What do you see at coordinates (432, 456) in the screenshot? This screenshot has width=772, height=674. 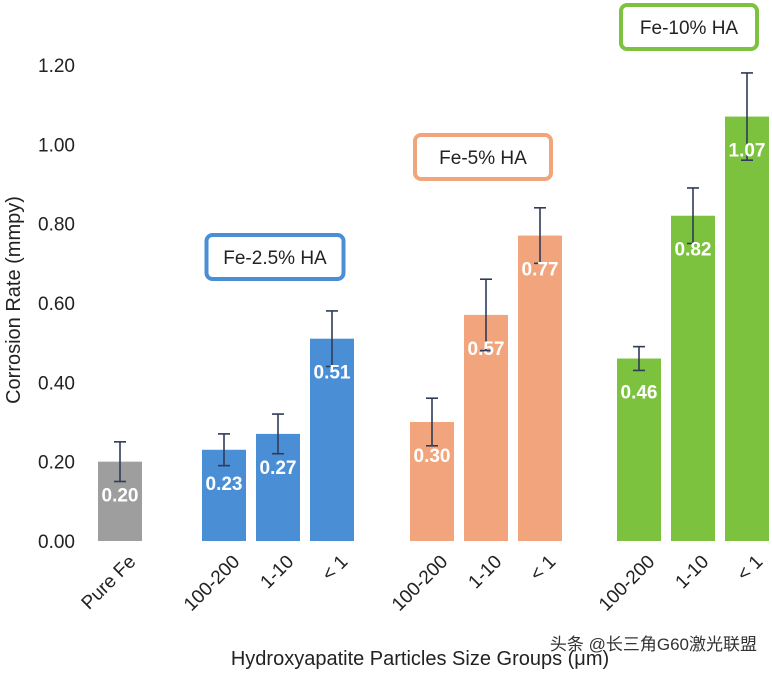 I see `data-label: 0.30` at bounding box center [432, 456].